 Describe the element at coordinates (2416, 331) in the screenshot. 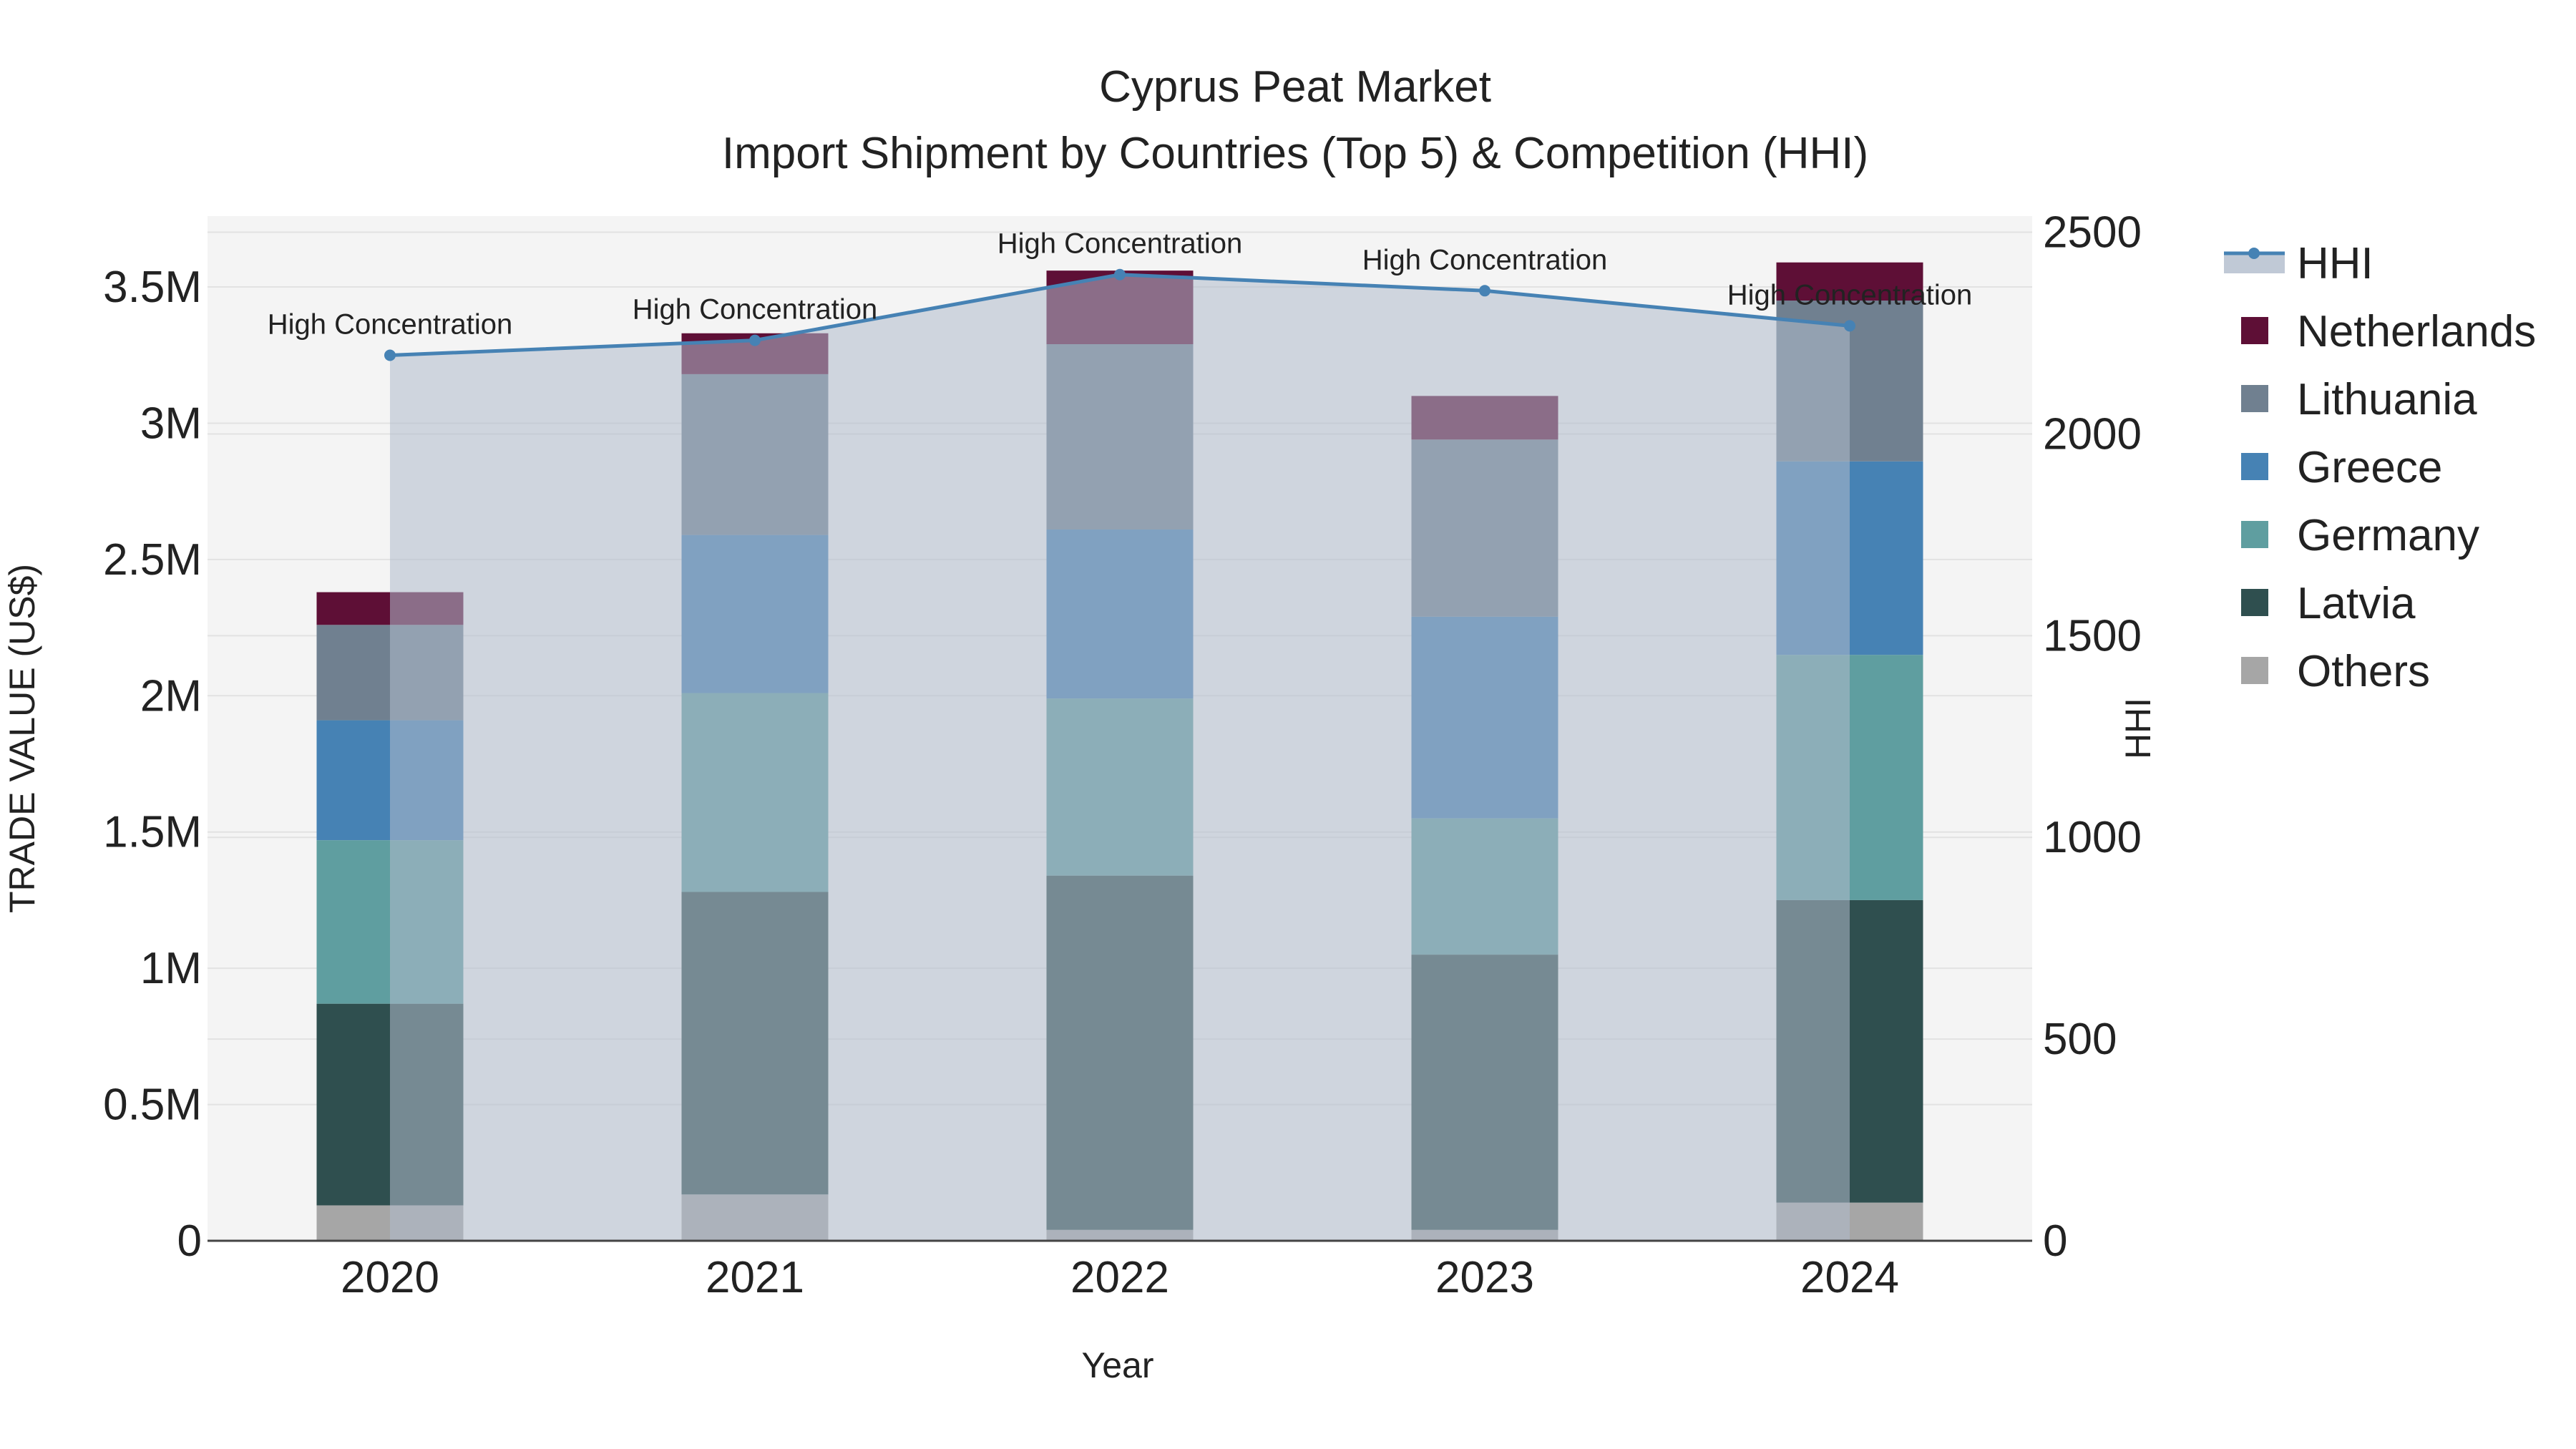

I see `legend-label-netherlands: Netherlands` at that location.